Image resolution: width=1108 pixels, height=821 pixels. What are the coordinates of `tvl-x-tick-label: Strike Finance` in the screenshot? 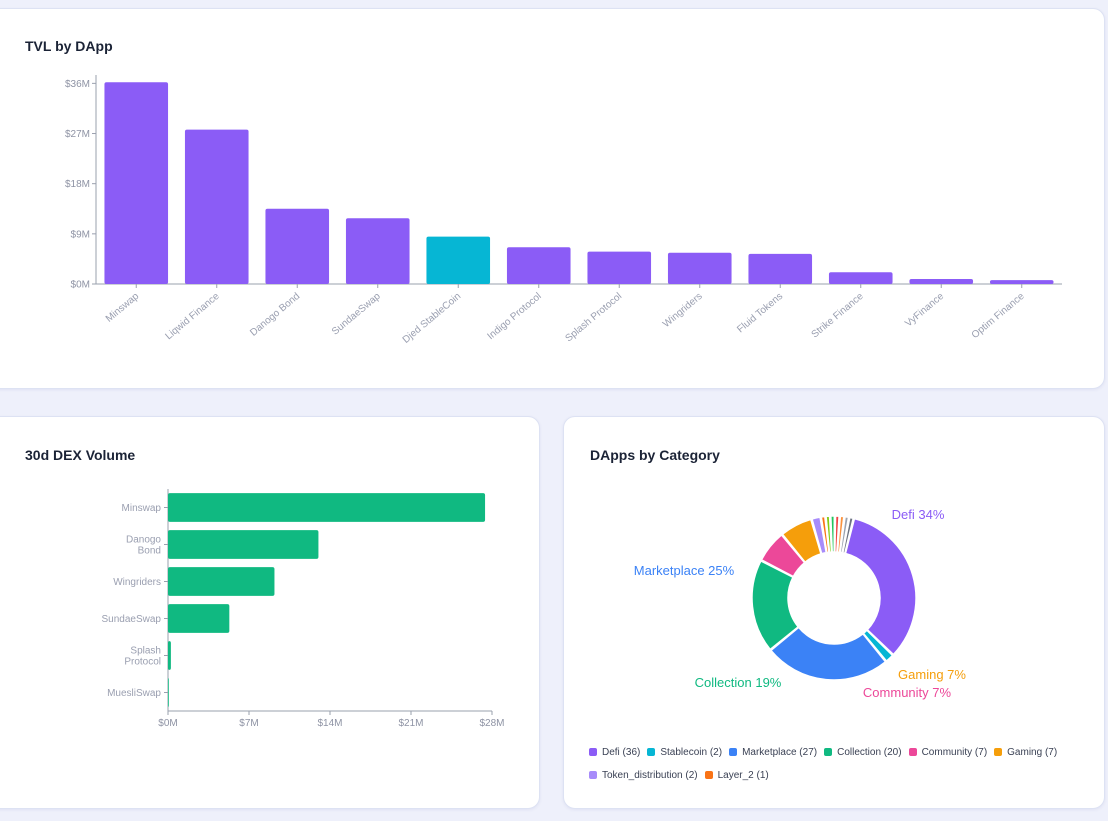 It's located at (838, 316).